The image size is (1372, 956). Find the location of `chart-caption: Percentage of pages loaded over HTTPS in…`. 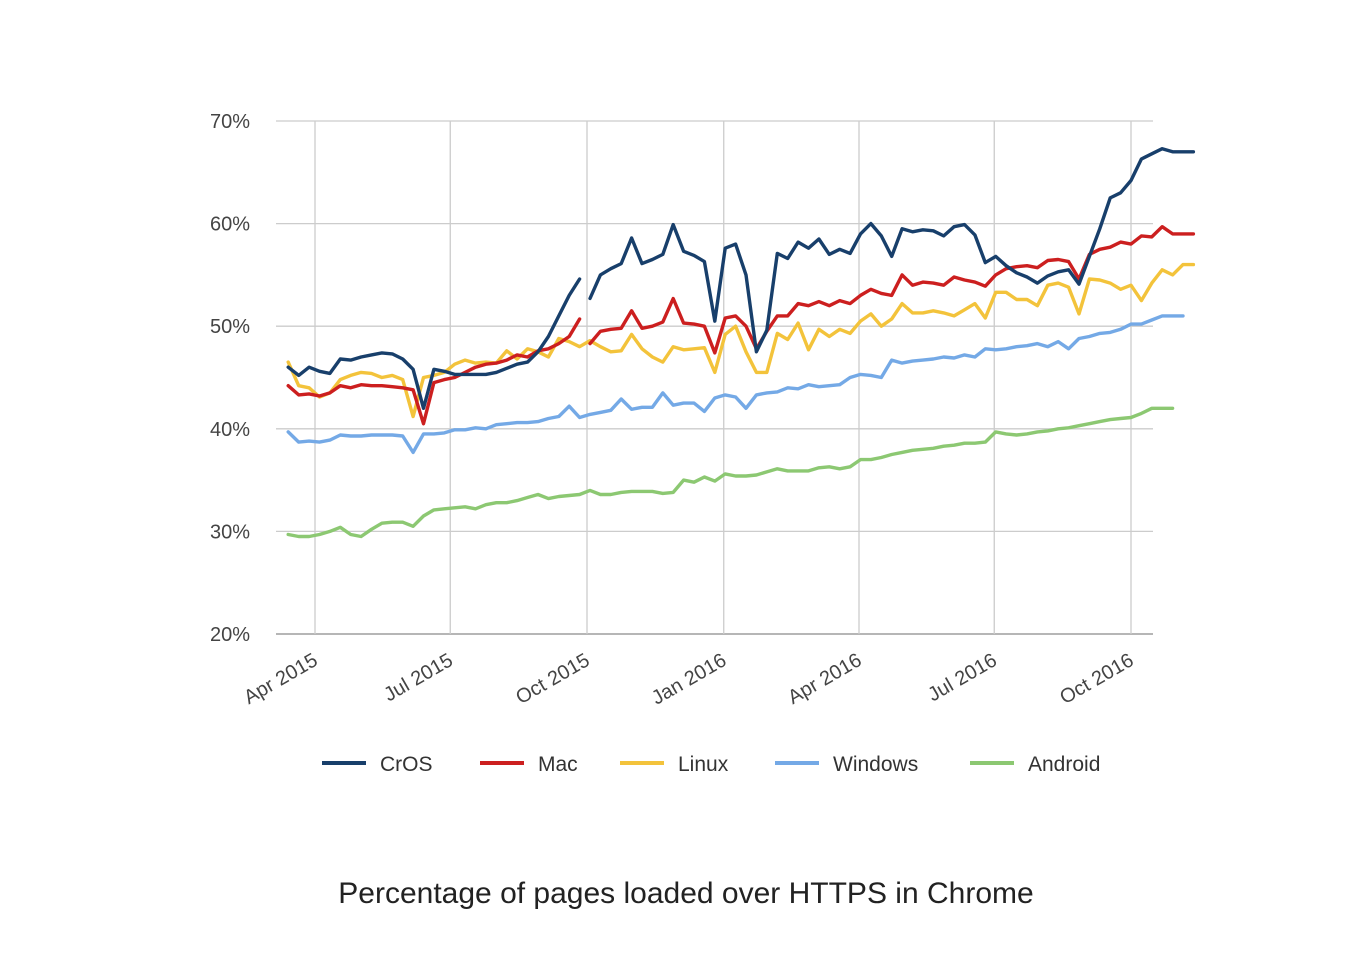

chart-caption: Percentage of pages loaded over HTTPS in… is located at coordinates (686, 893).